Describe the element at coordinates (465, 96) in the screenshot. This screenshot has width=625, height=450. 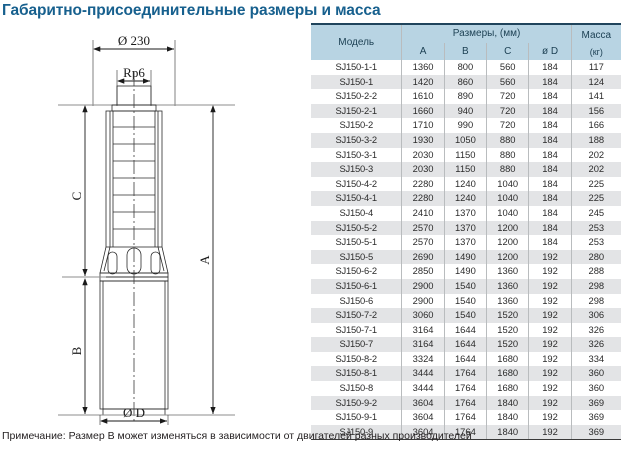
I see `cell-b: 890` at that location.